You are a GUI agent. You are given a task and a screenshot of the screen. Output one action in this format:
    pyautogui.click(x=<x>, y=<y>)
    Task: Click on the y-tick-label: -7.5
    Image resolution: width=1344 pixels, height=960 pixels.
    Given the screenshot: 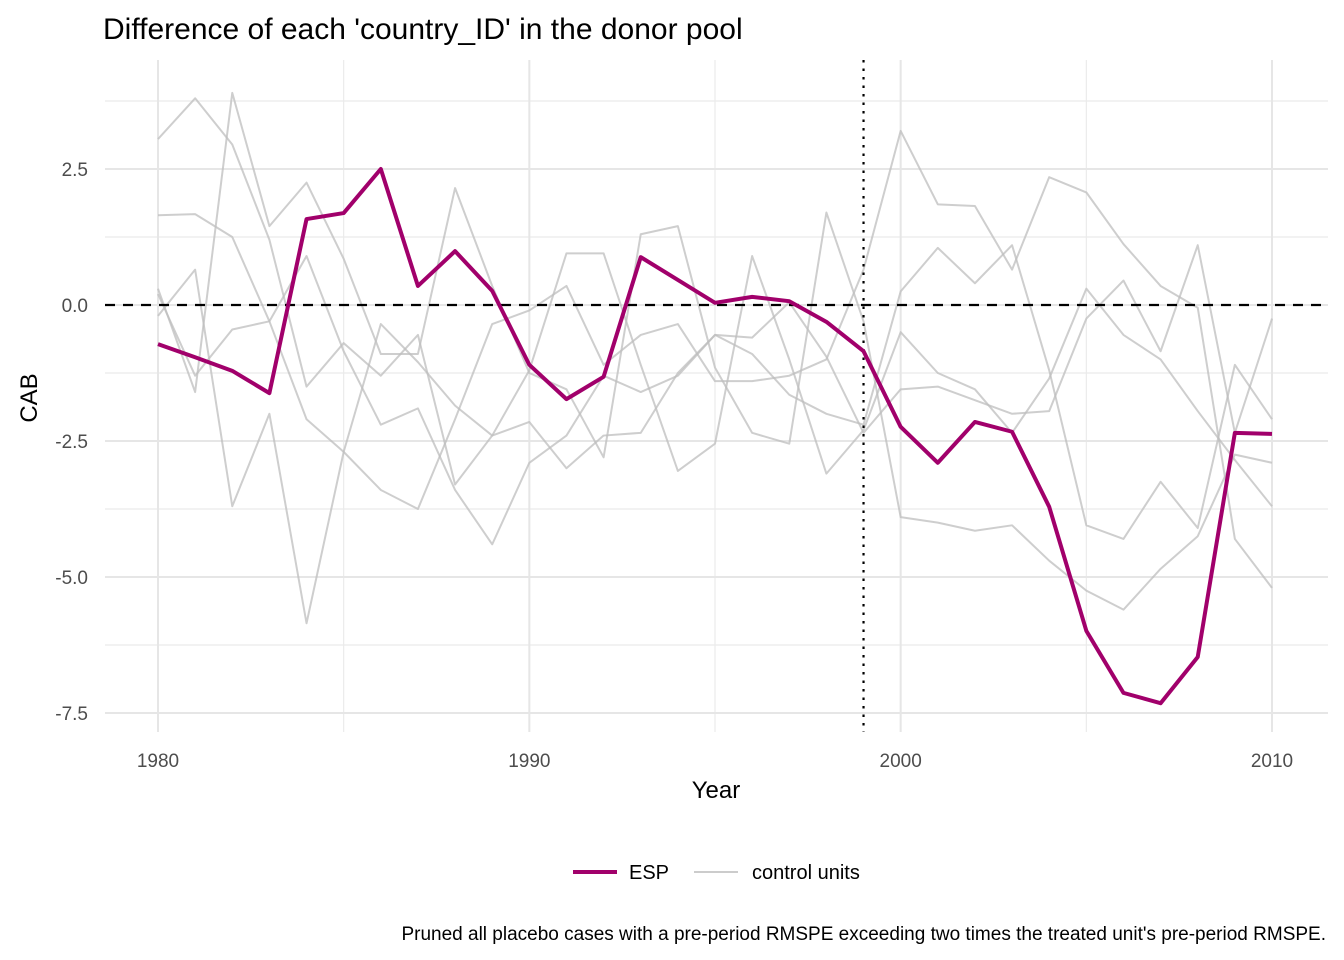 What is the action you would take?
    pyautogui.click(x=71, y=714)
    